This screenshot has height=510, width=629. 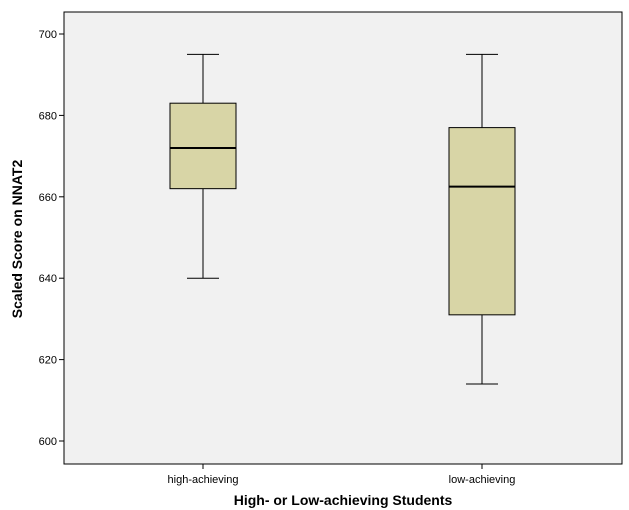 What do you see at coordinates (343, 500) in the screenshot?
I see `x-axis-title: High- or Low-achieving Students` at bounding box center [343, 500].